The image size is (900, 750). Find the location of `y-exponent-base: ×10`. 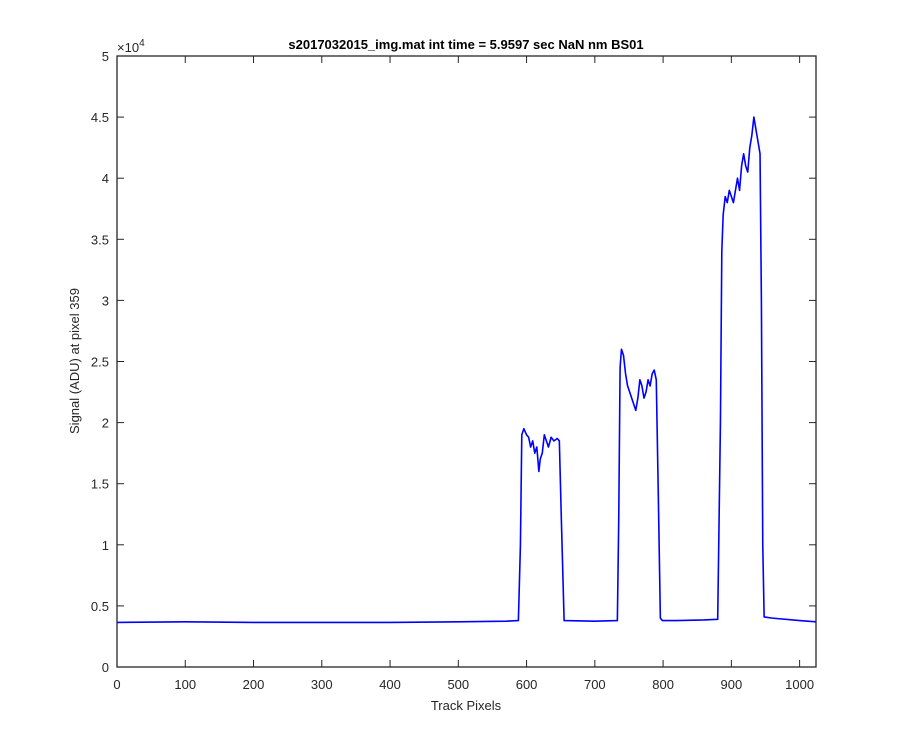

y-exponent-base: ×10 is located at coordinates (128, 47).